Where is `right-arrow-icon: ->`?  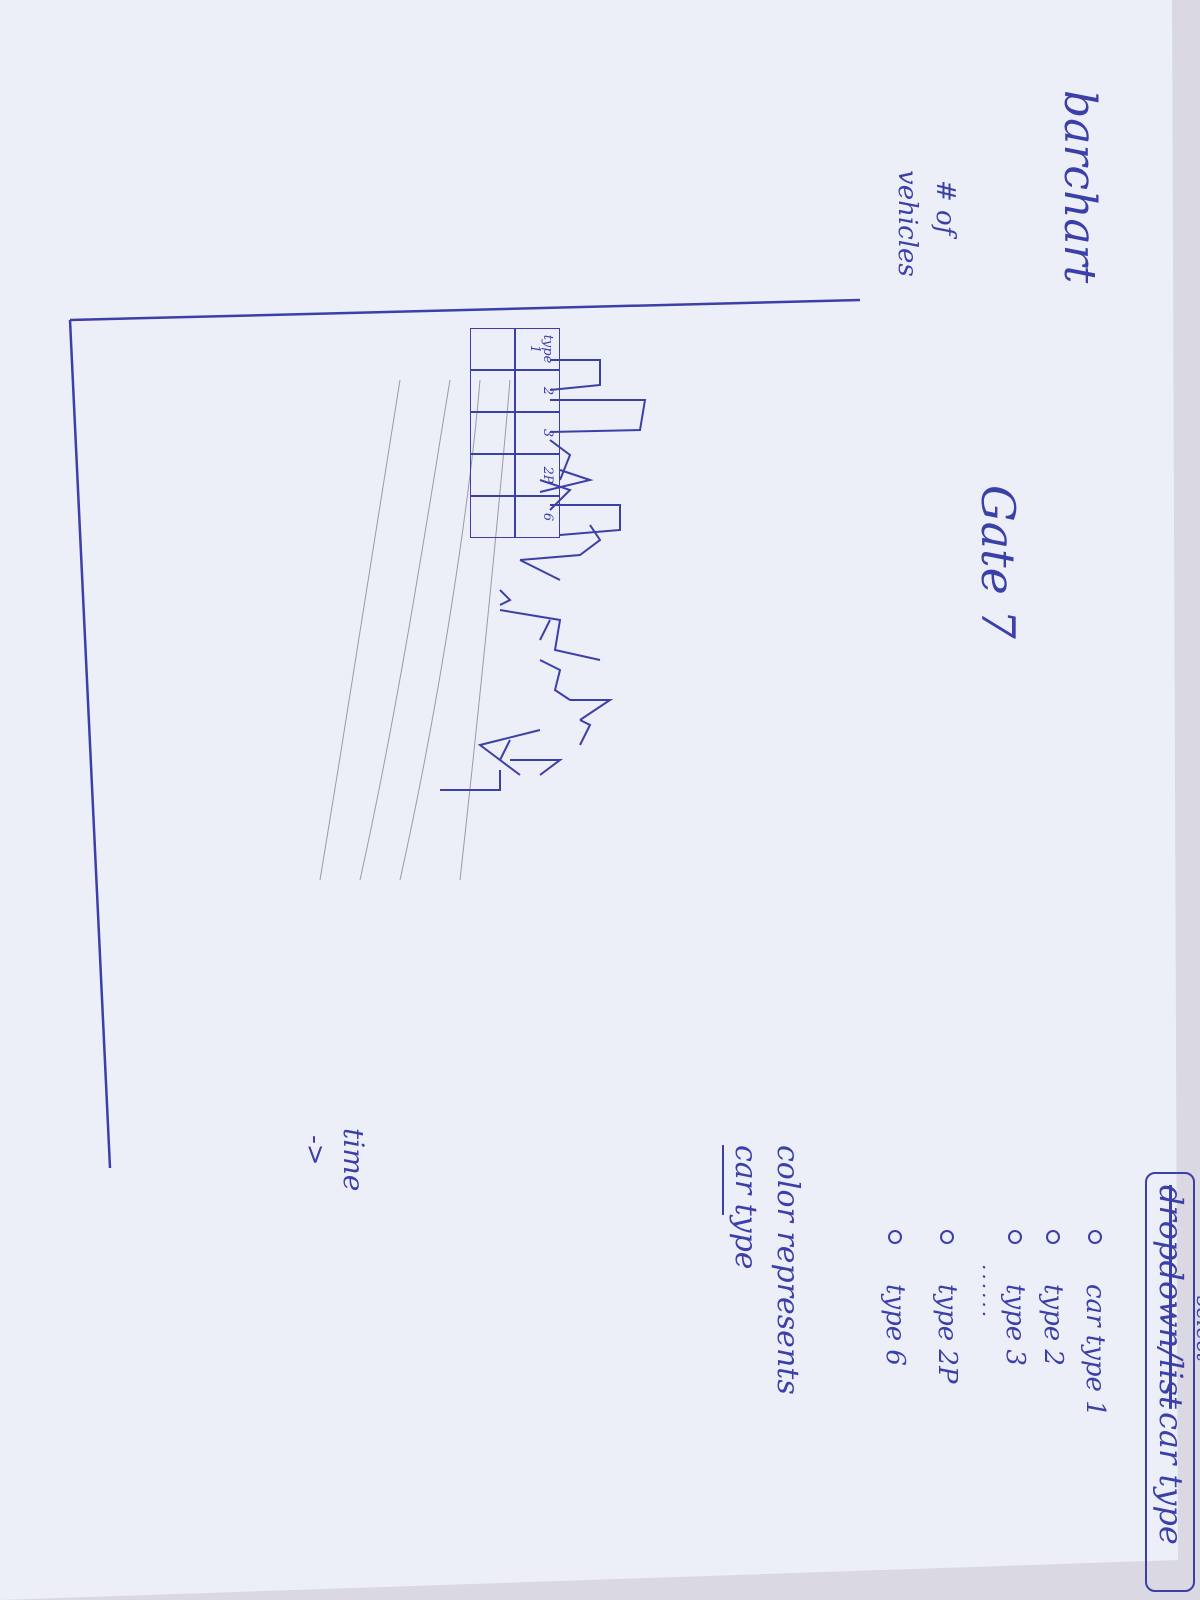
right-arrow-icon: -> is located at coordinates (315, 1150).